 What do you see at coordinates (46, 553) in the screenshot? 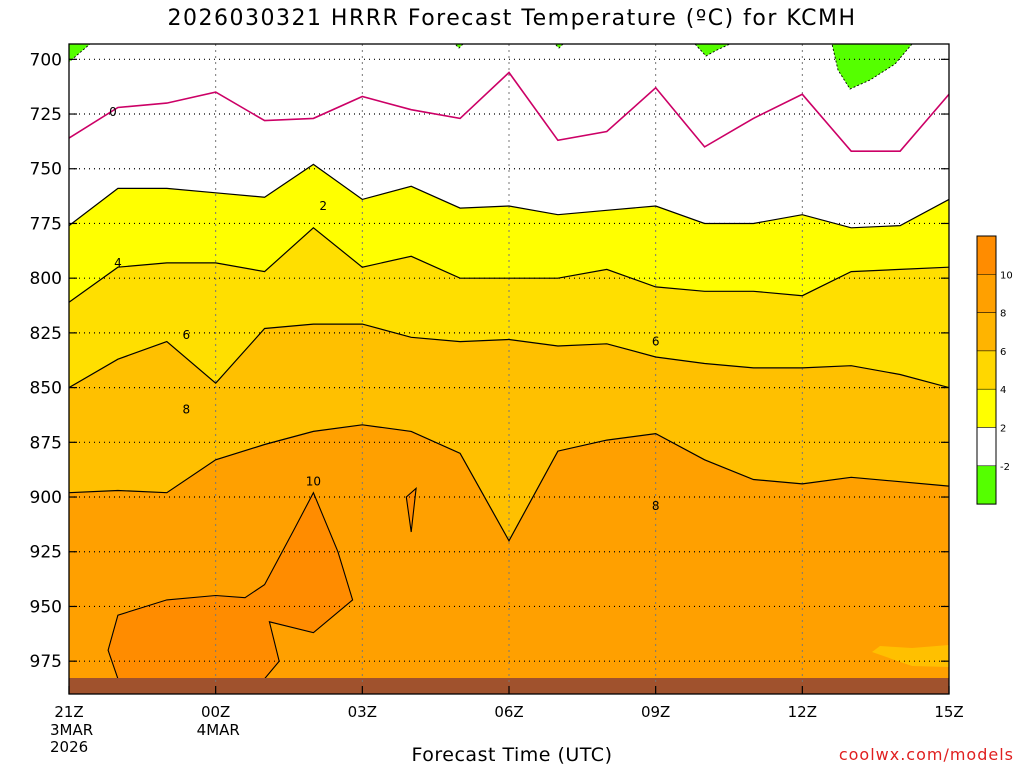
I see `y-tick-label: 925` at bounding box center [46, 553].